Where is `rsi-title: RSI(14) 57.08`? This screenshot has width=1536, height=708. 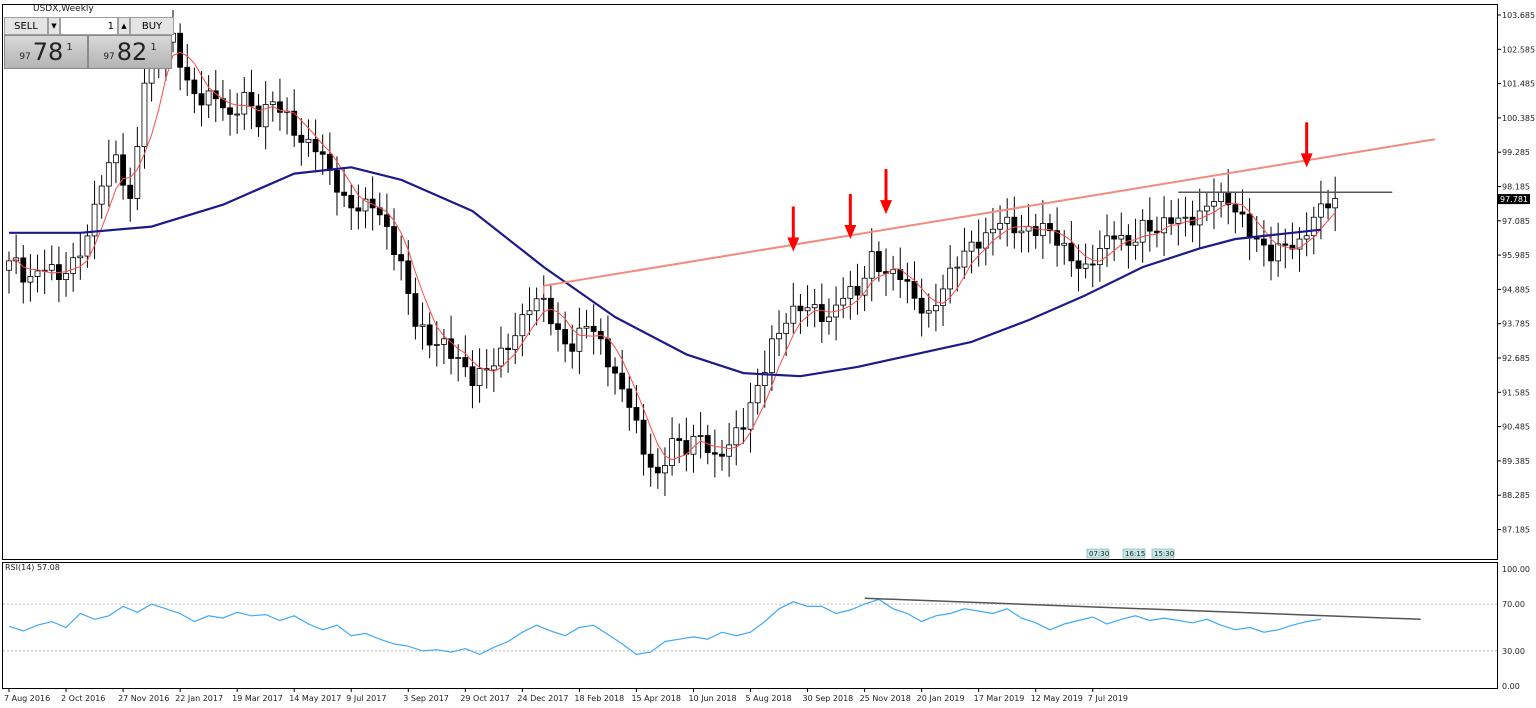
rsi-title: RSI(14) 57.08 is located at coordinates (32, 567).